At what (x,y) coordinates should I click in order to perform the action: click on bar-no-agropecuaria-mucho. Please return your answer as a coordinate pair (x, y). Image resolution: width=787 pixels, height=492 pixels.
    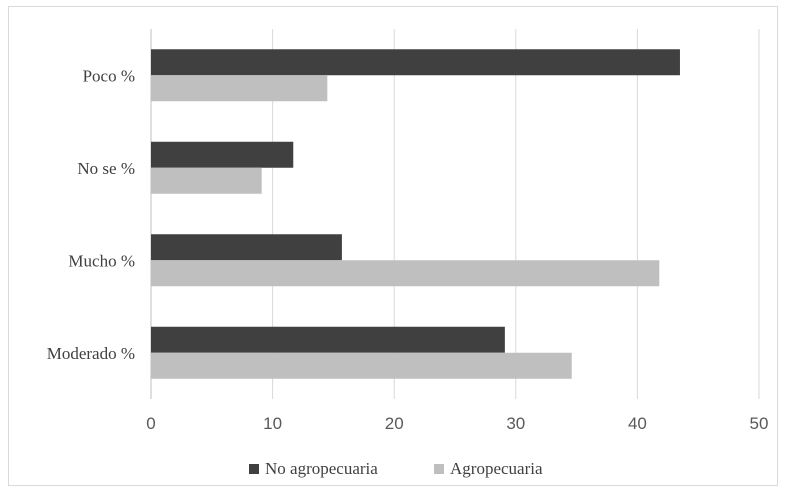
    Looking at the image, I should click on (246, 247).